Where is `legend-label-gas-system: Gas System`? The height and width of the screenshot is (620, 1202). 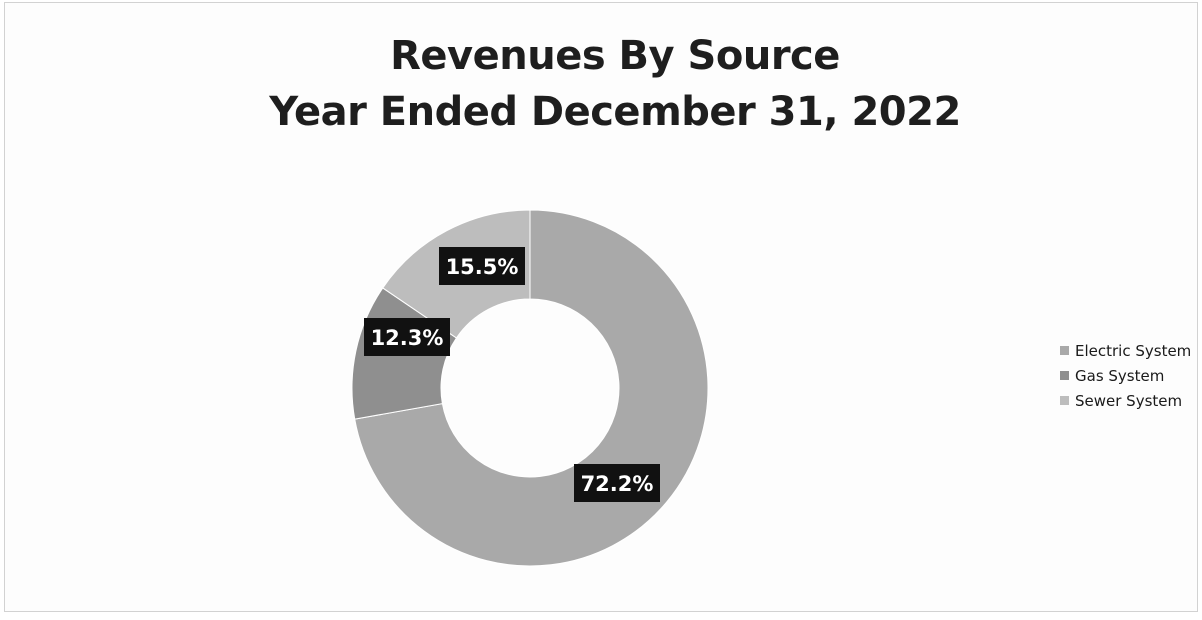 legend-label-gas-system: Gas System is located at coordinates (1120, 376).